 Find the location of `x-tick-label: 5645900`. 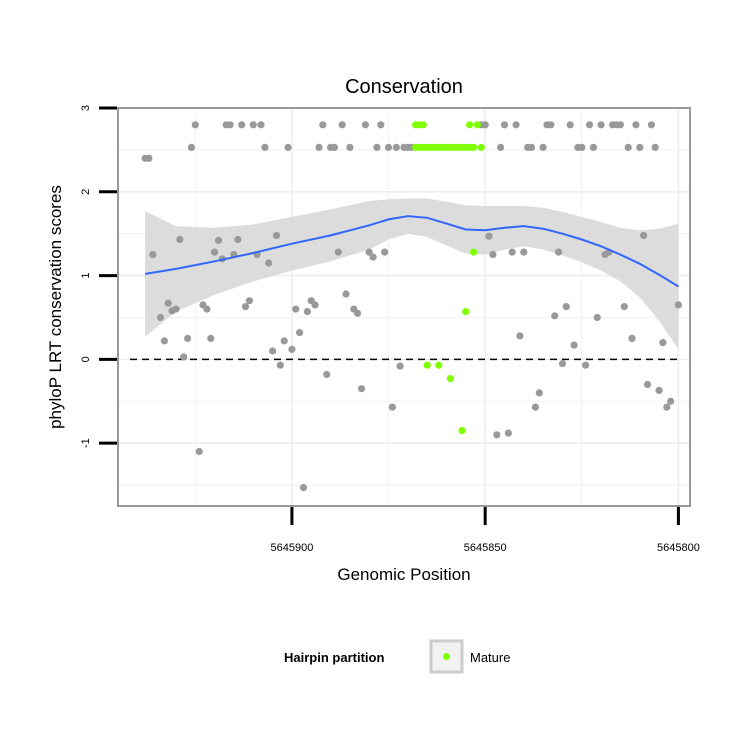

x-tick-label: 5645900 is located at coordinates (292, 548).